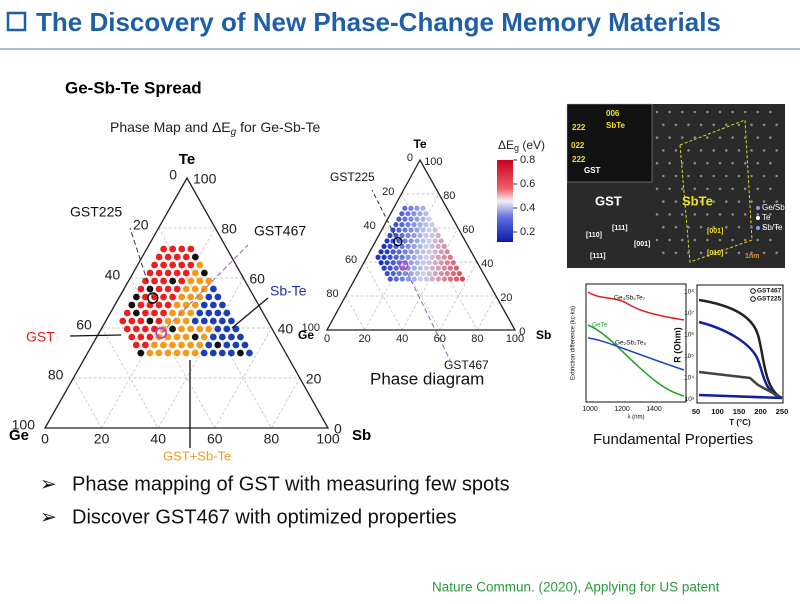 This screenshot has width=800, height=604. Describe the element at coordinates (102, 439) in the screenshot. I see `label: 20` at that location.